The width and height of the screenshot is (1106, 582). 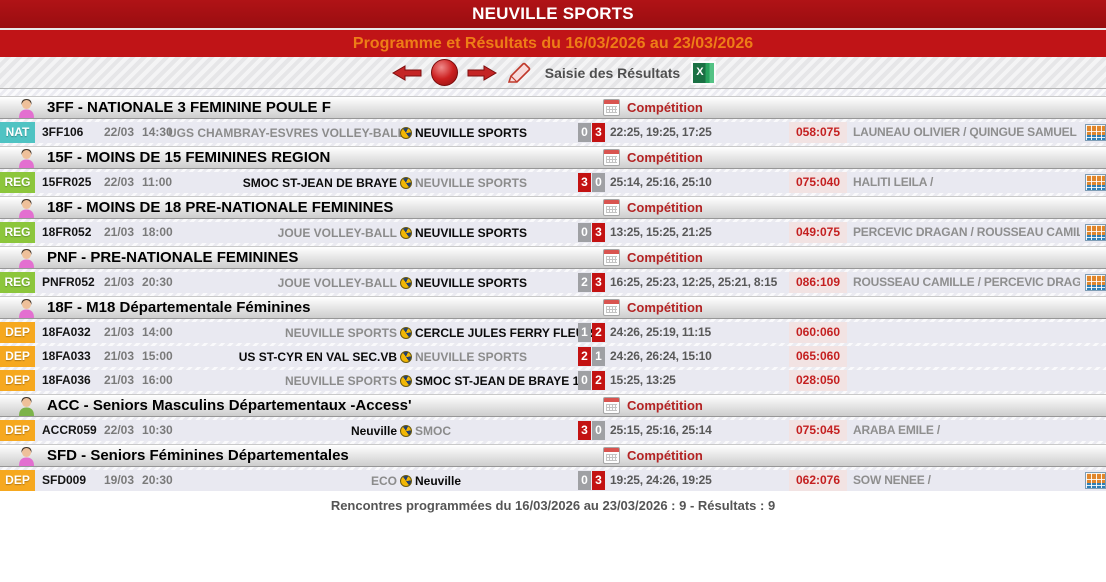 I want to click on score-a: 2, so click(x=584, y=356).